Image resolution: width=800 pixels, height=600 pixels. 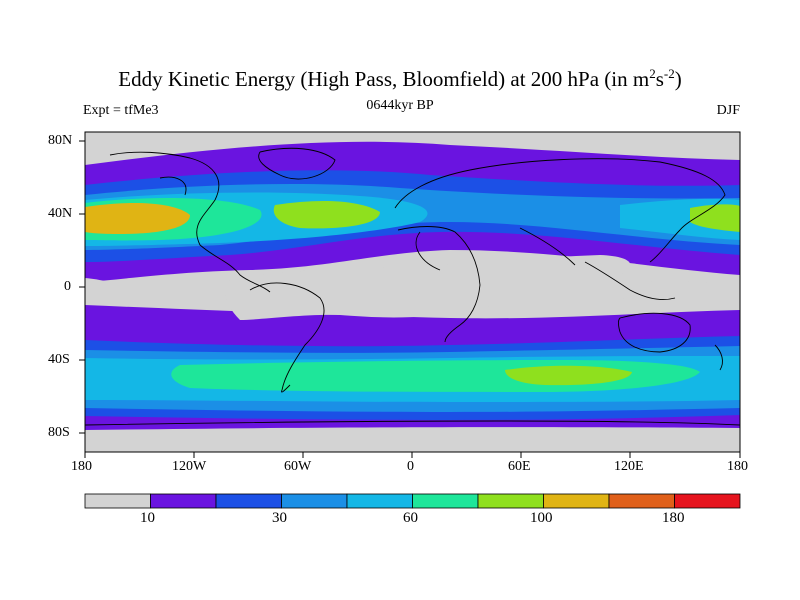 I want to click on experiment-label: Expt = tfMe3, so click(x=121, y=110).